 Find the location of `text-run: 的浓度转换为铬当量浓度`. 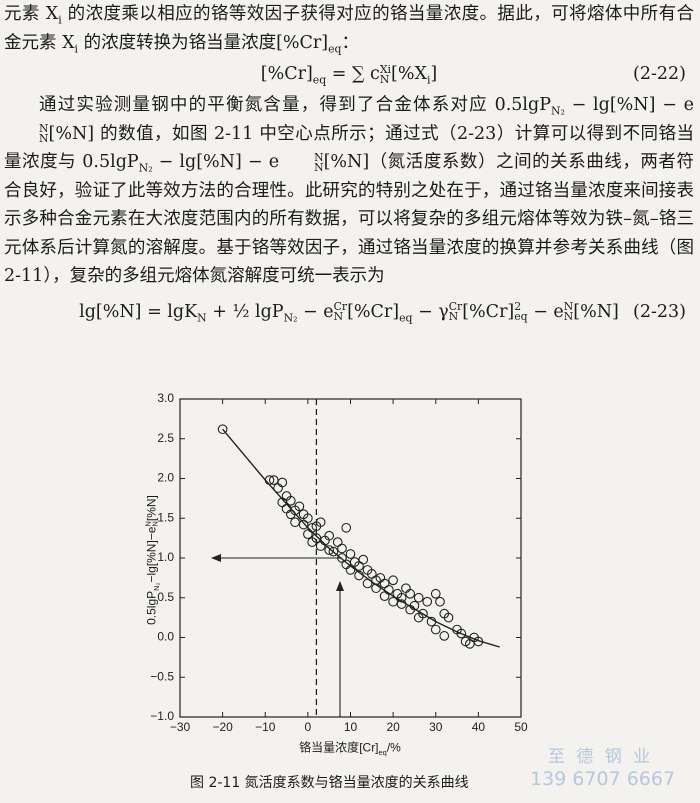

text-run: 的浓度转换为铬当量浓度 is located at coordinates (177, 42).